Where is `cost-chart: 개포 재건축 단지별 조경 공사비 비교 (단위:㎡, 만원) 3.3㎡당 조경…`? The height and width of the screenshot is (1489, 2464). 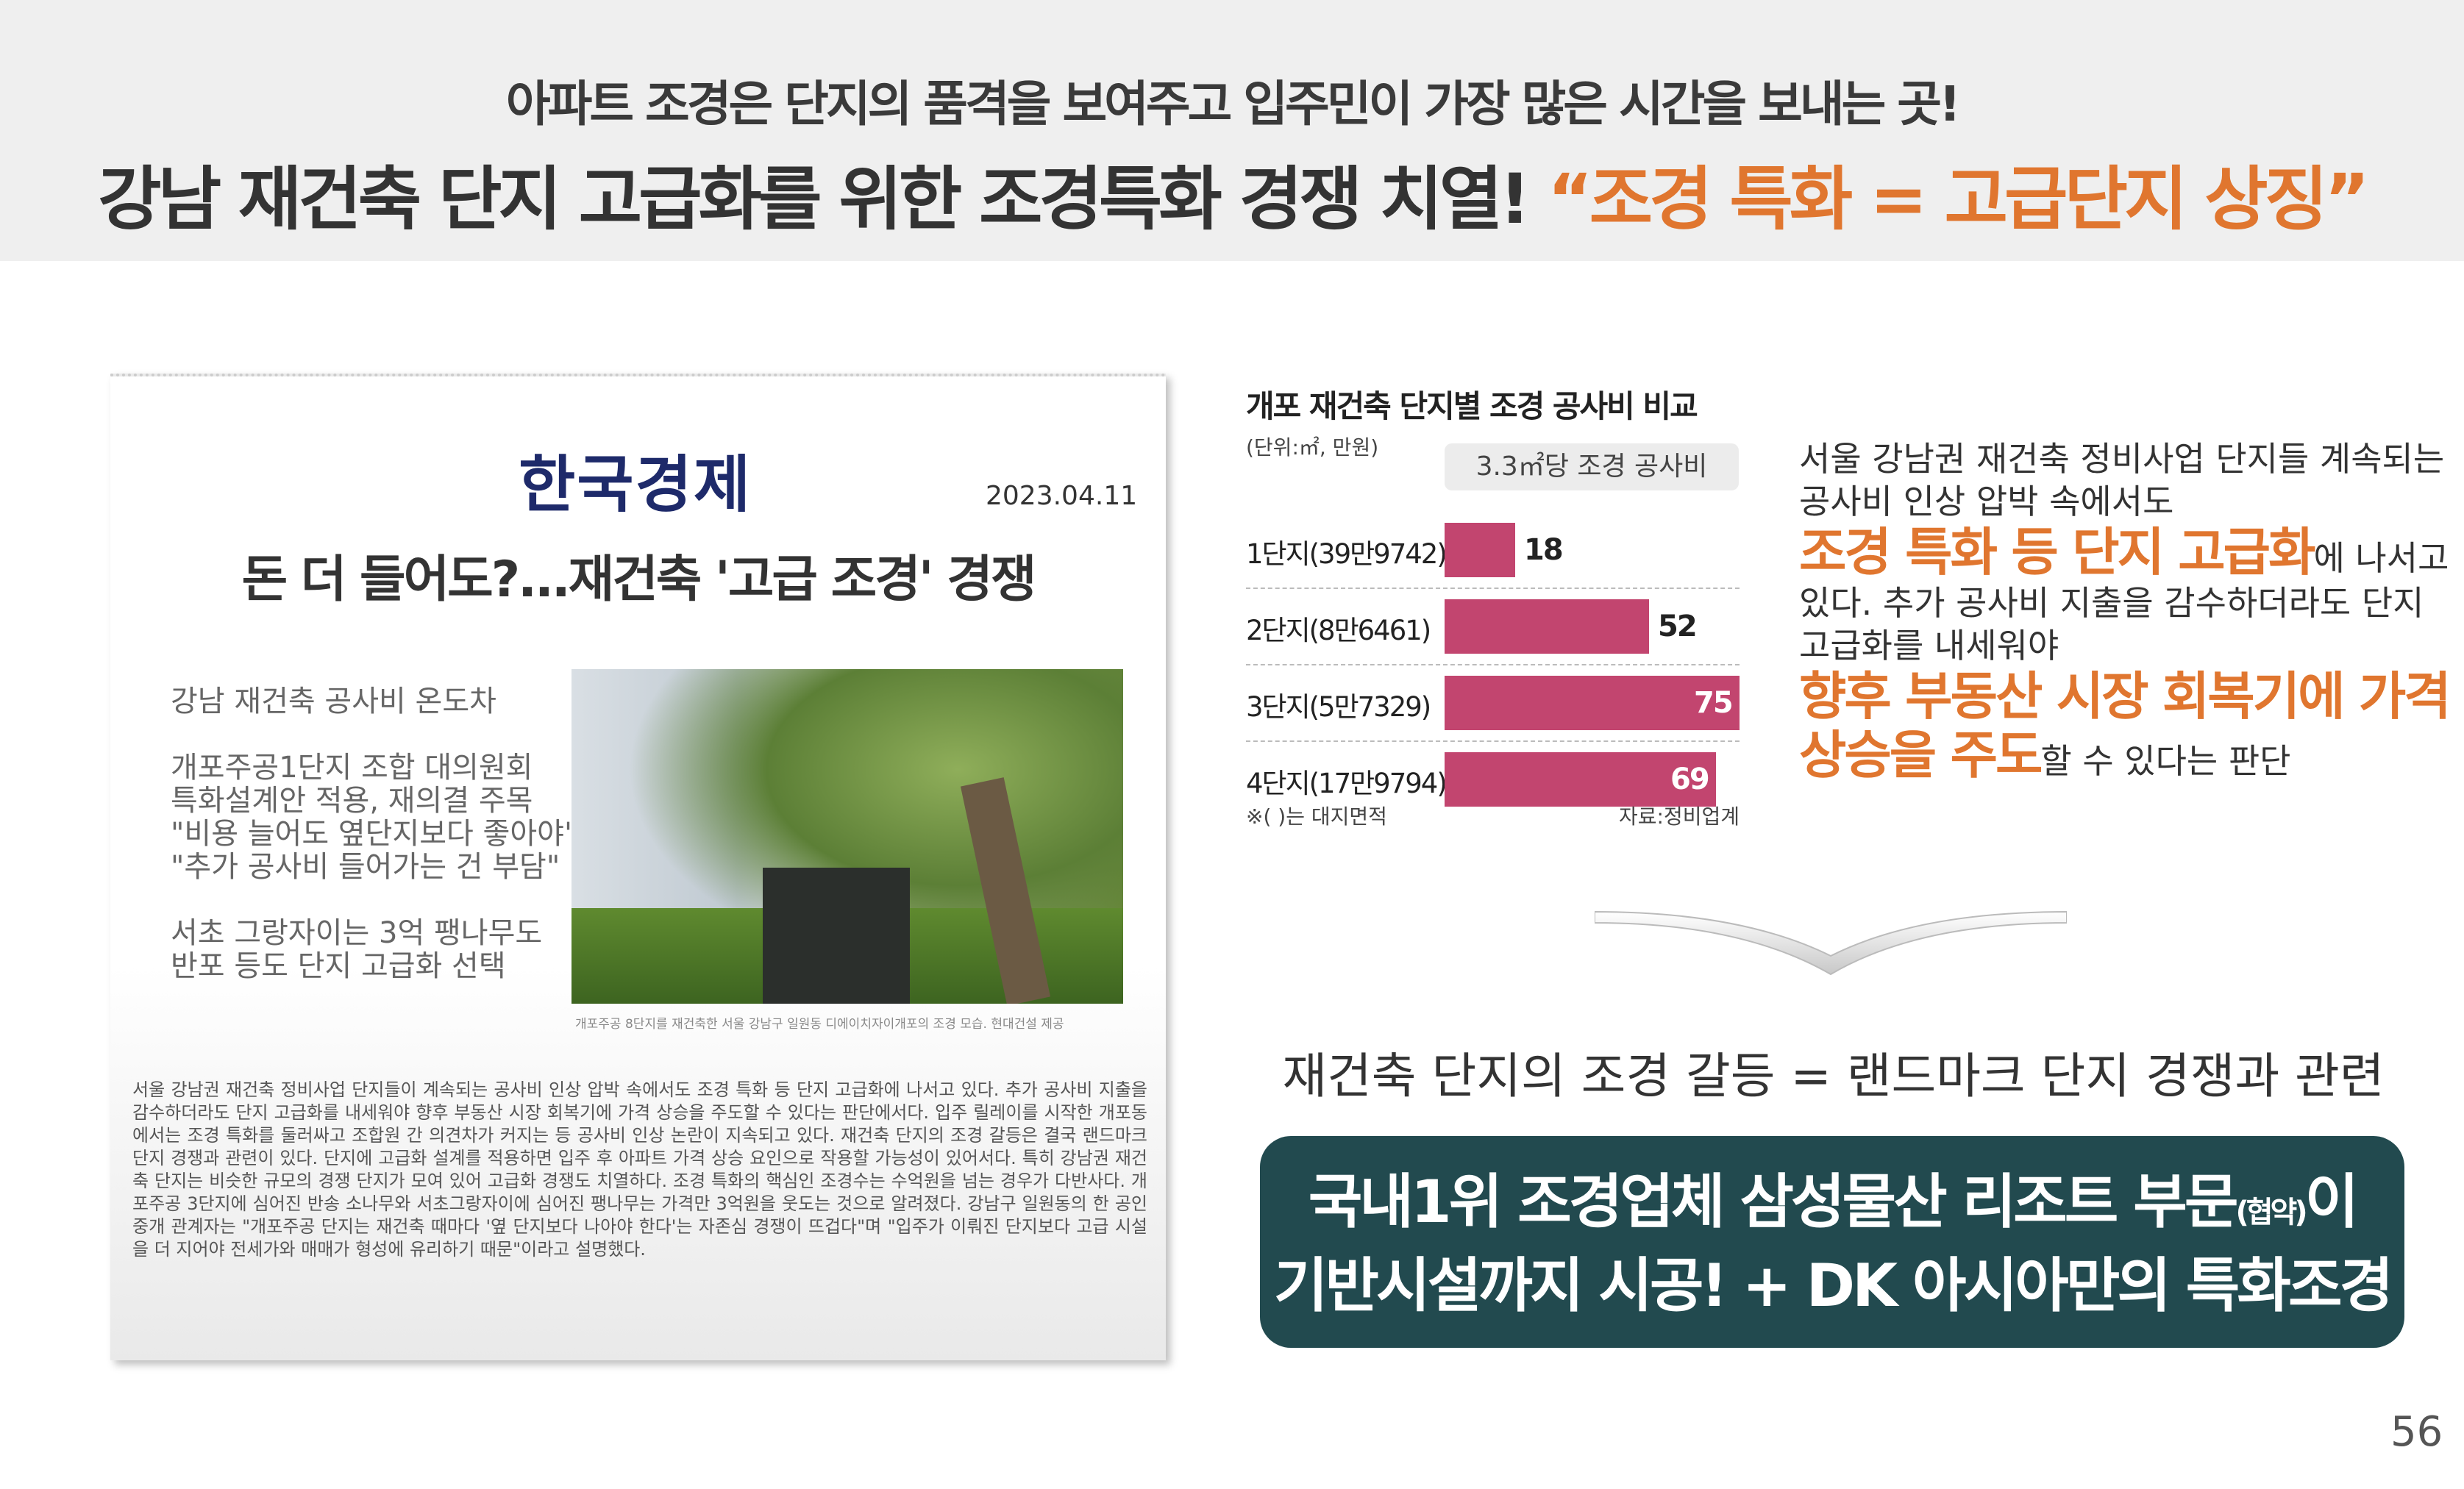
cost-chart: 개포 재건축 단지별 조경 공사비 비교 (단위:㎡, 만원) 3.3㎡당 조경… is located at coordinates (1493, 605).